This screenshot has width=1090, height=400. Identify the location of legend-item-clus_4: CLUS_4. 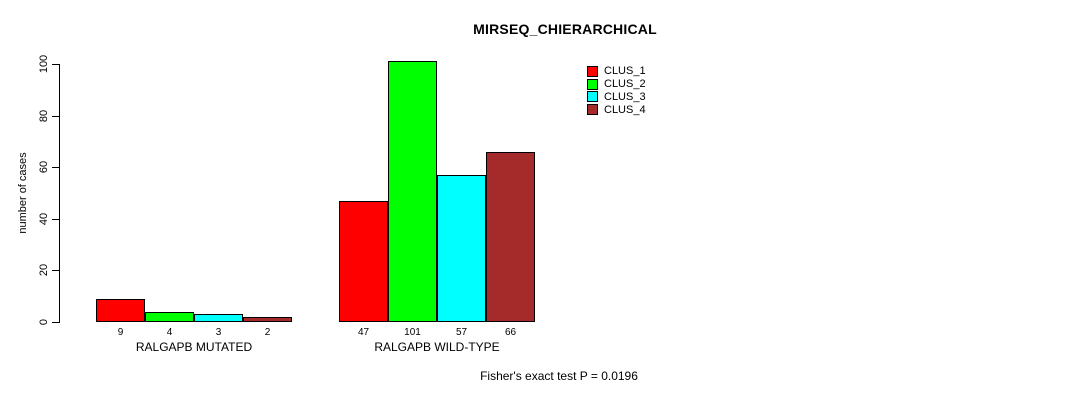
(616, 109).